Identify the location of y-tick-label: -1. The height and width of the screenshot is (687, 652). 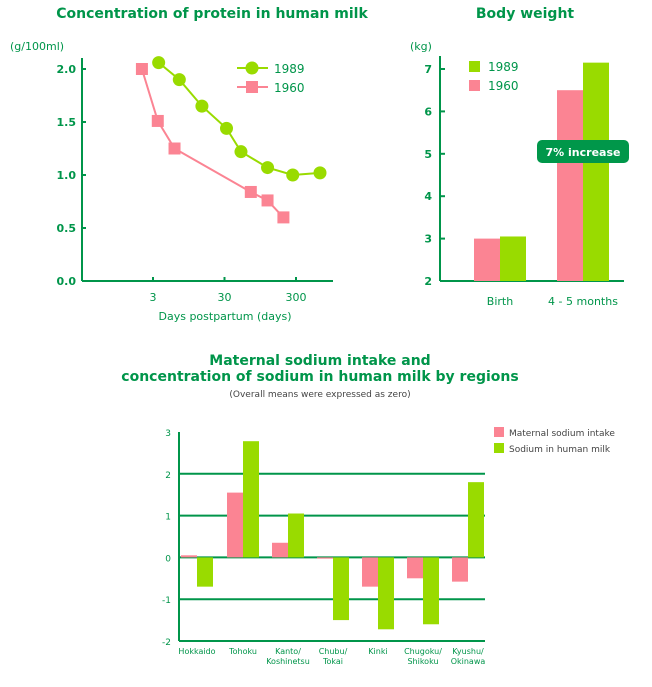
(166, 601).